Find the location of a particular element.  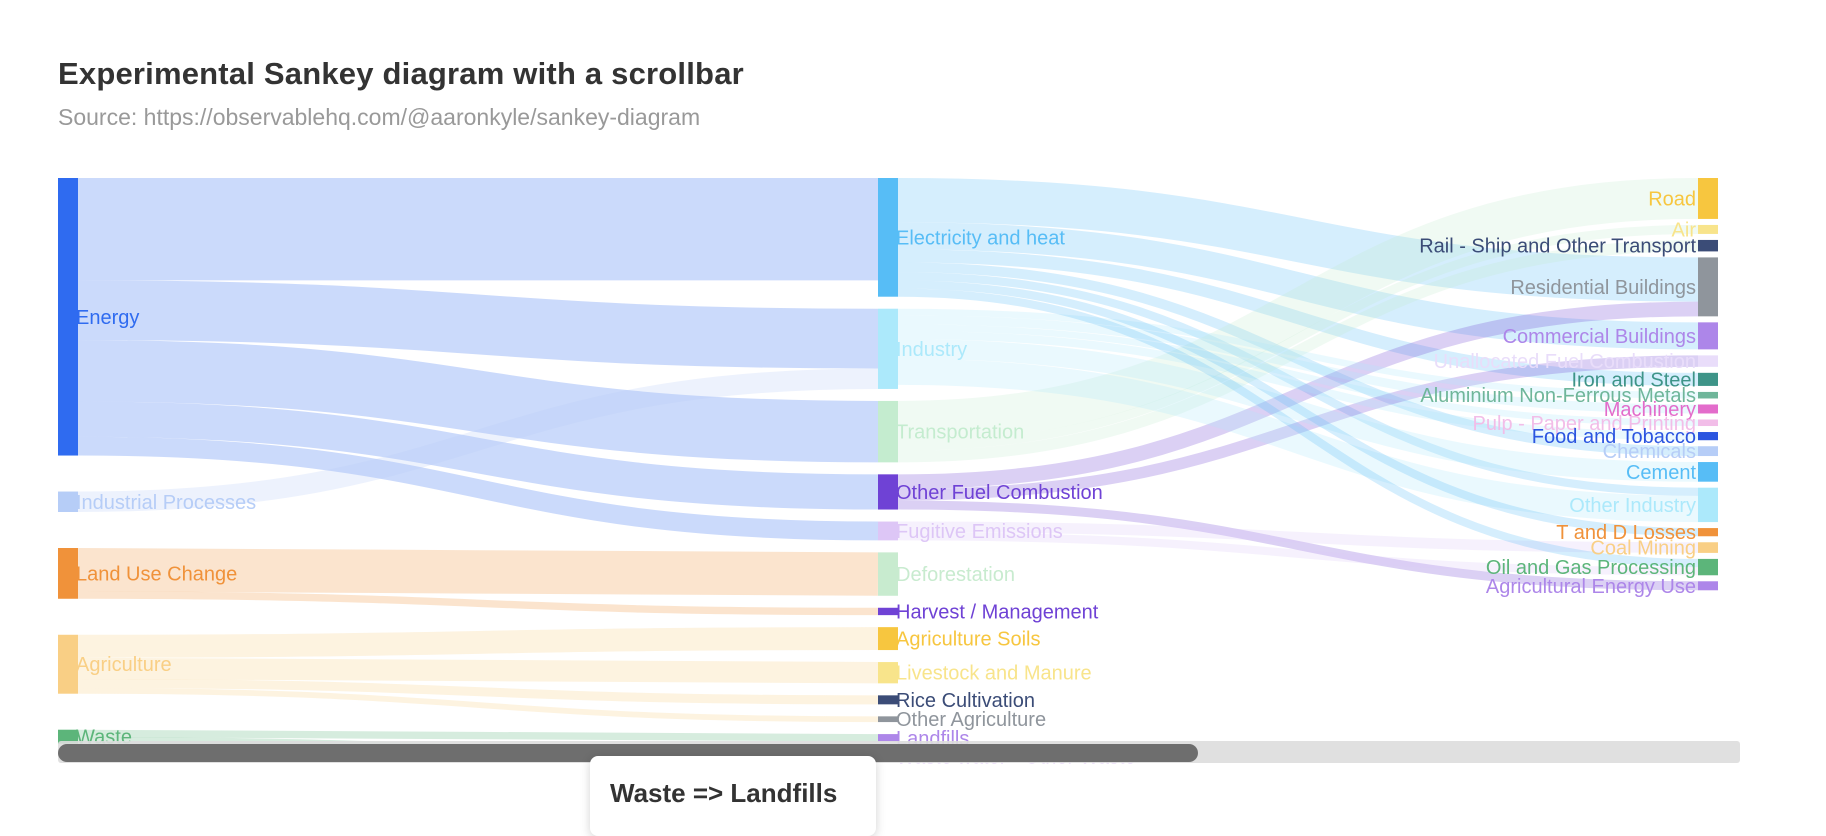

sankey-node-label: T and D Losses is located at coordinates (1626, 533).